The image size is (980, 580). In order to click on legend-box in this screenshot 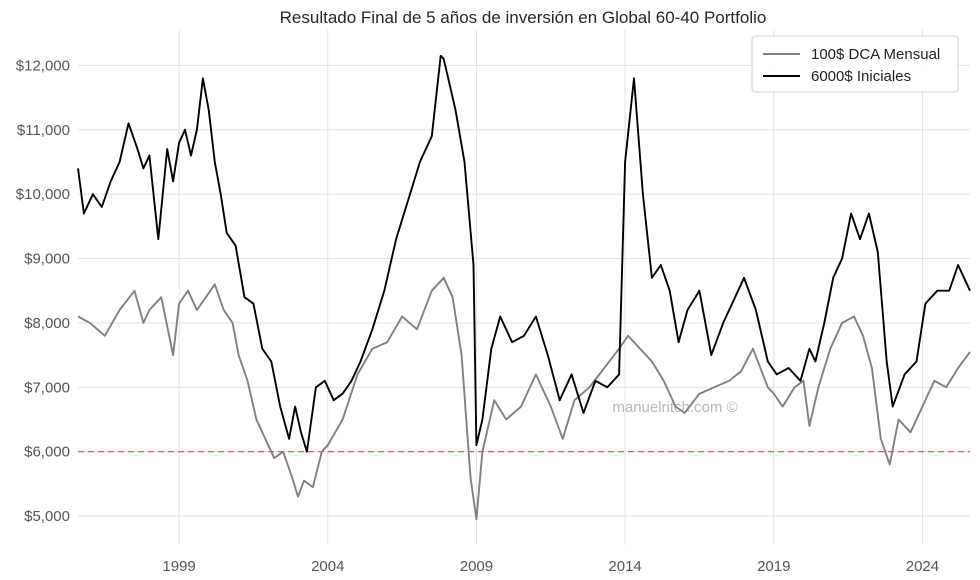, I will do `click(855, 64)`.